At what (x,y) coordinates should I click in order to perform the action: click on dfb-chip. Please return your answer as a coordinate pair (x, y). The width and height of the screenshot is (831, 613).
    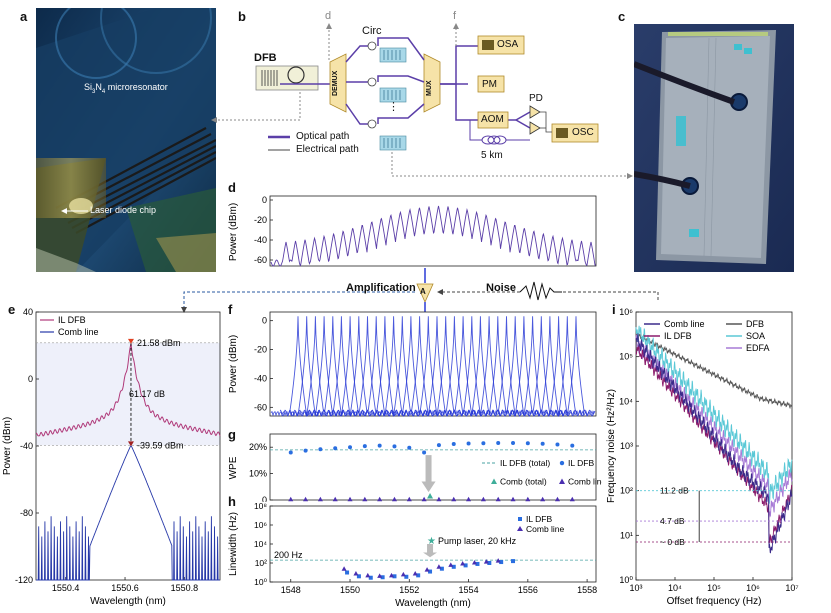
    Looking at the image, I should click on (287, 78).